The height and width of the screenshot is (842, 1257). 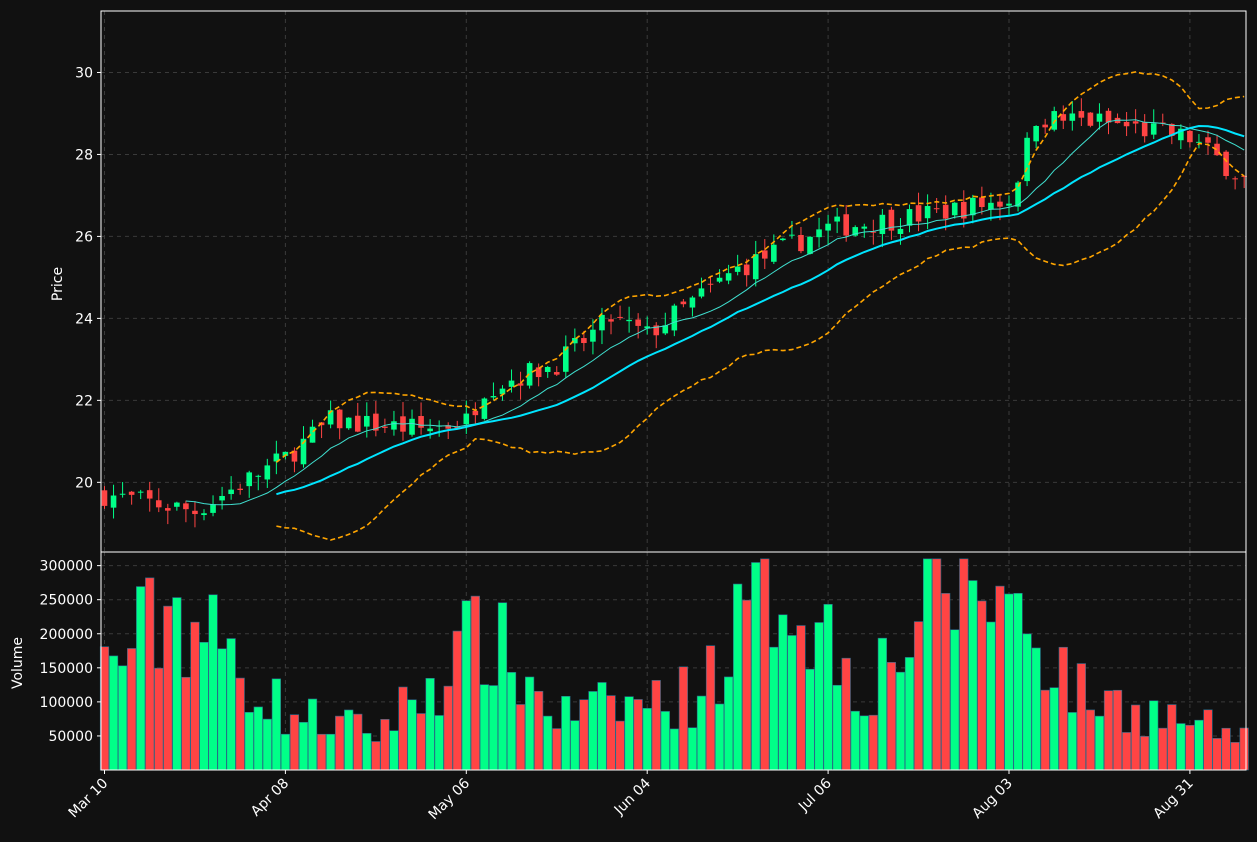 What do you see at coordinates (84, 237) in the screenshot?
I see `price-tick-label: 26` at bounding box center [84, 237].